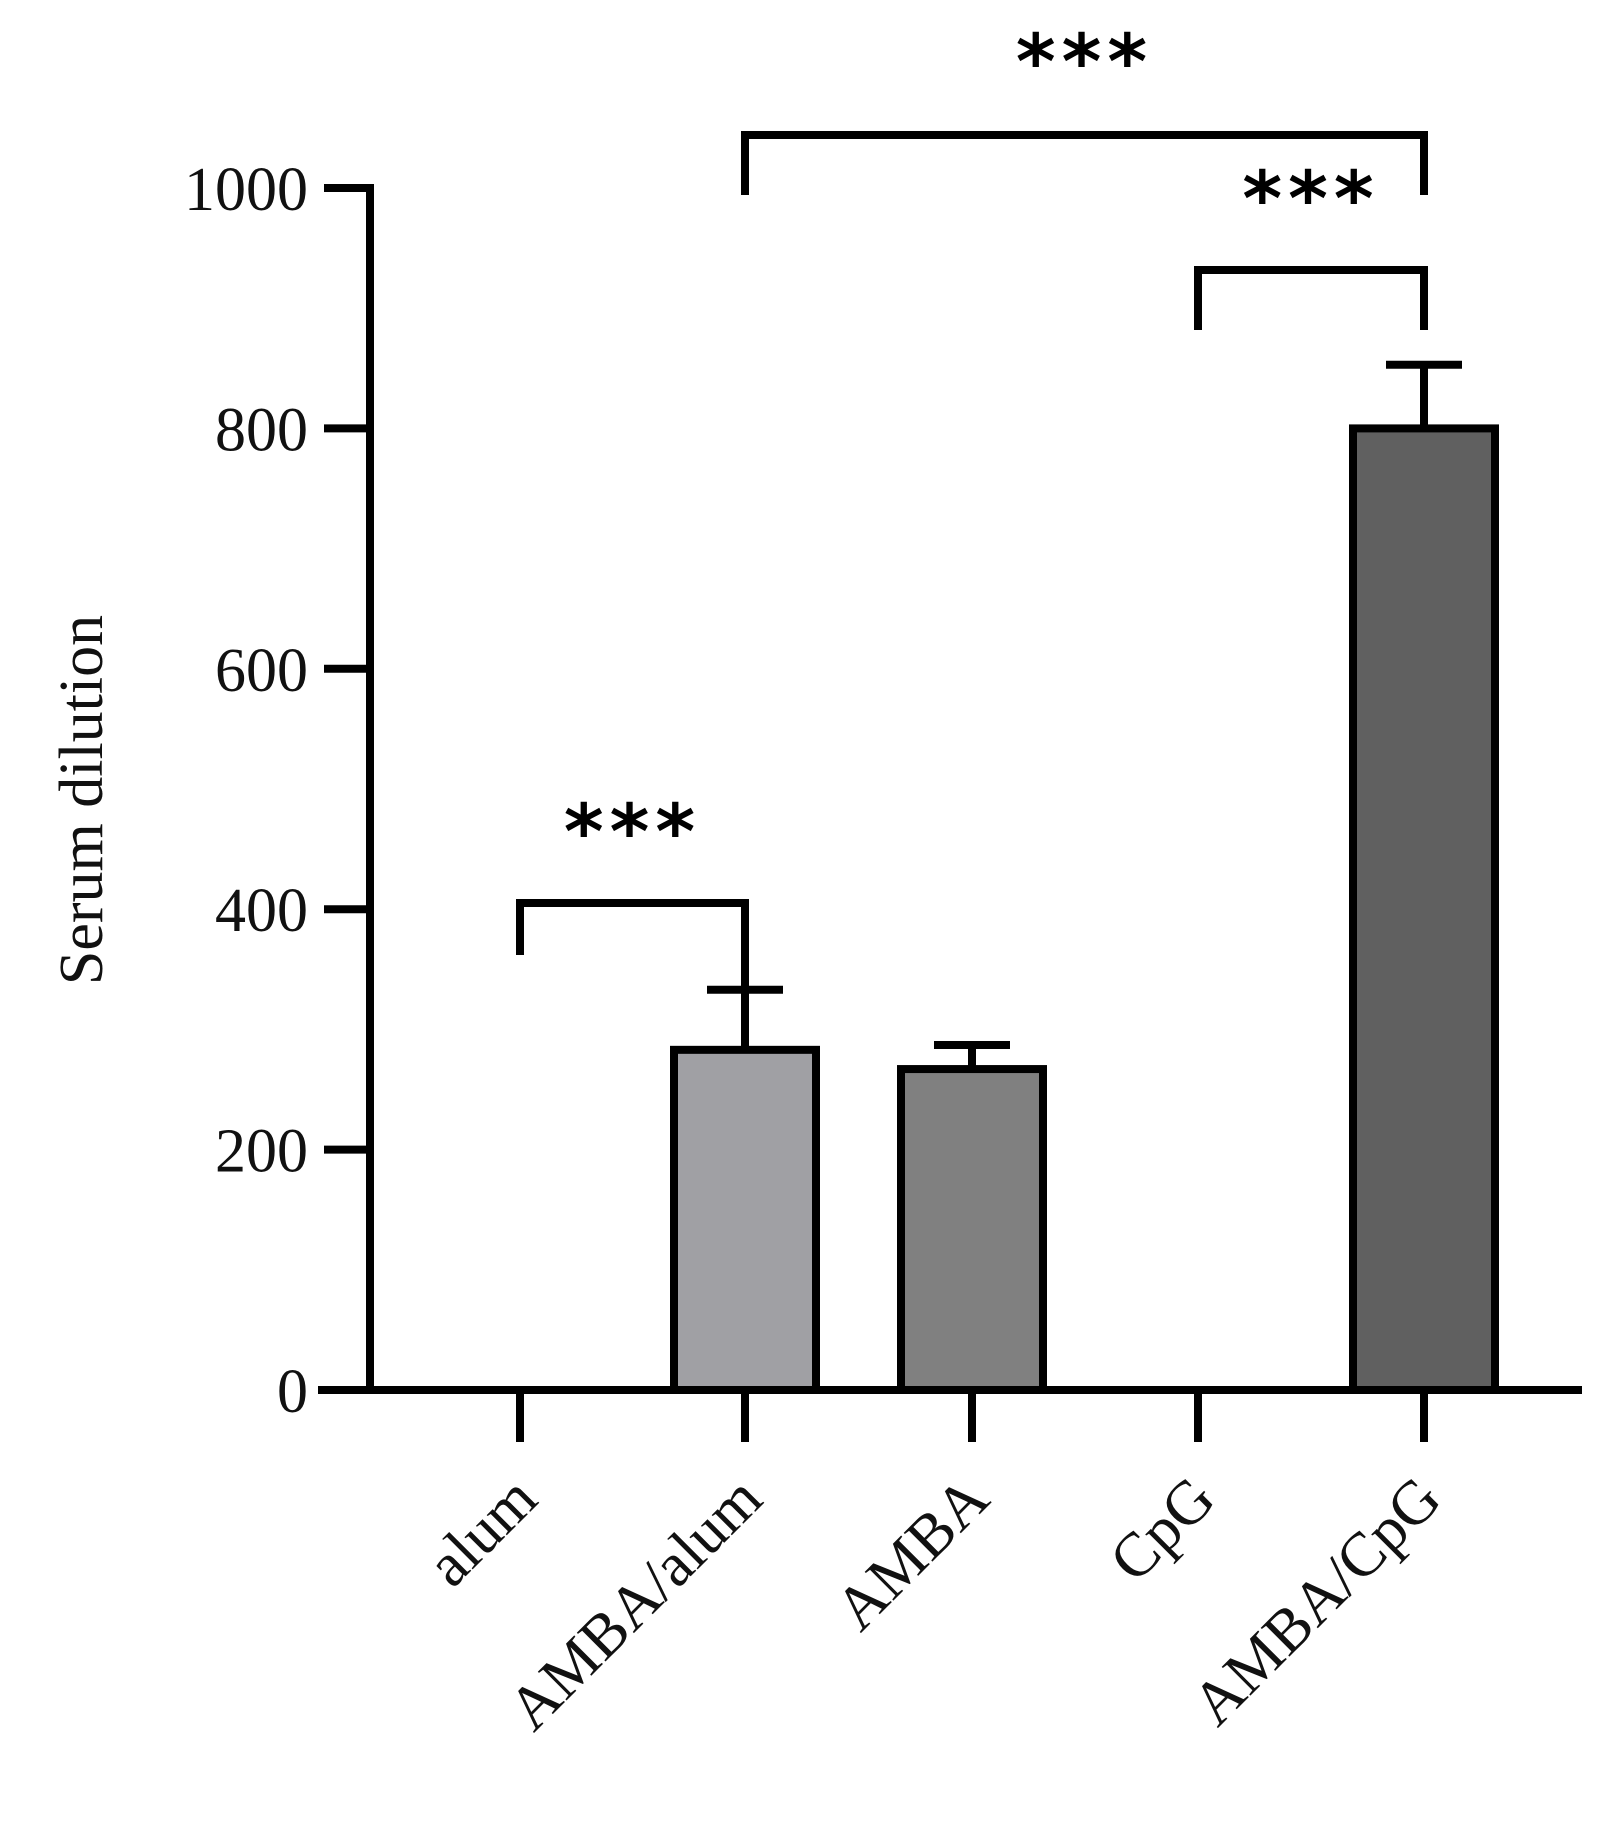 This screenshot has height=1839, width=1621. Describe the element at coordinates (261, 671) in the screenshot. I see `y-tick-label: 600` at that location.